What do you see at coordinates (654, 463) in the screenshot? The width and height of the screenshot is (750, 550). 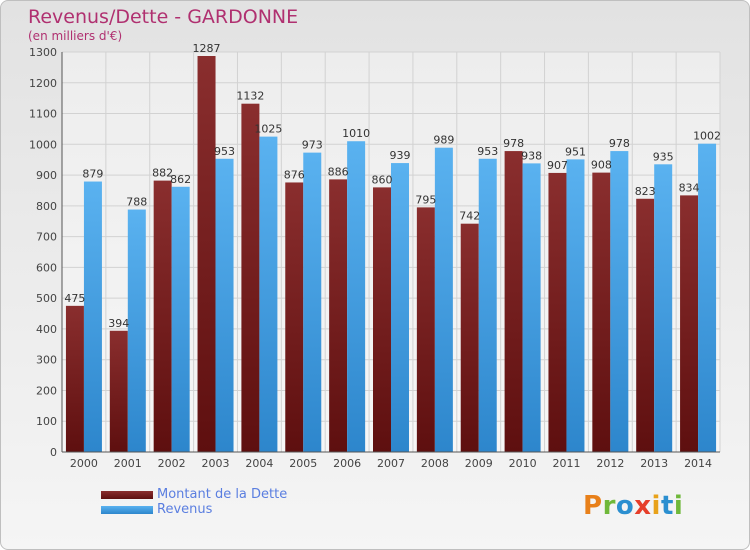 I see `x-tick-label: 2013` at bounding box center [654, 463].